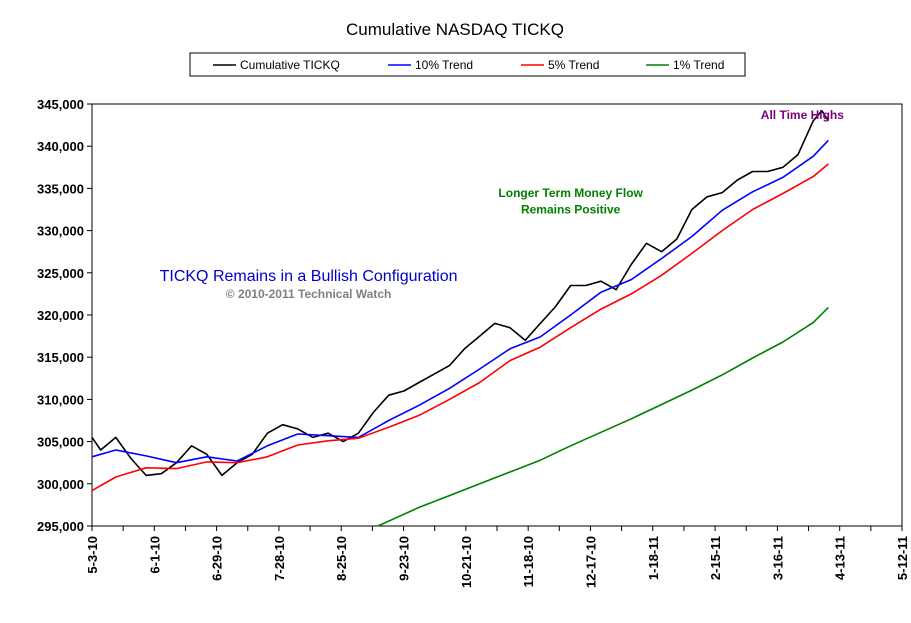 The height and width of the screenshot is (623, 911). What do you see at coordinates (279, 558) in the screenshot?
I see `x-tick-label: 7-28-10` at bounding box center [279, 558].